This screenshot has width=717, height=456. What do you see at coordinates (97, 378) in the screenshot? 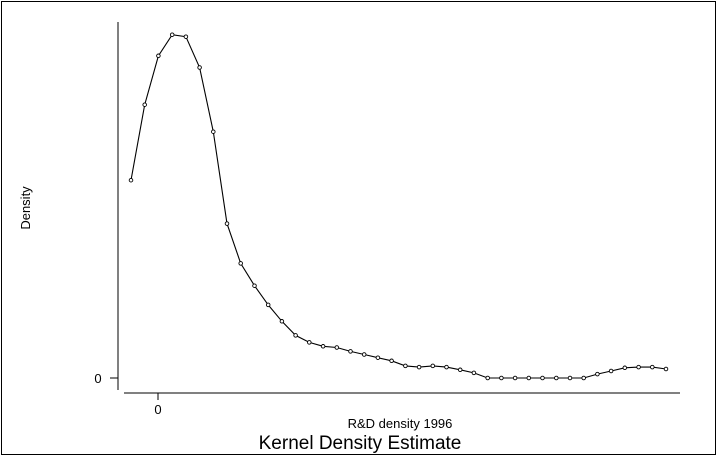
I see `y-tick-label-0: 0` at bounding box center [97, 378].